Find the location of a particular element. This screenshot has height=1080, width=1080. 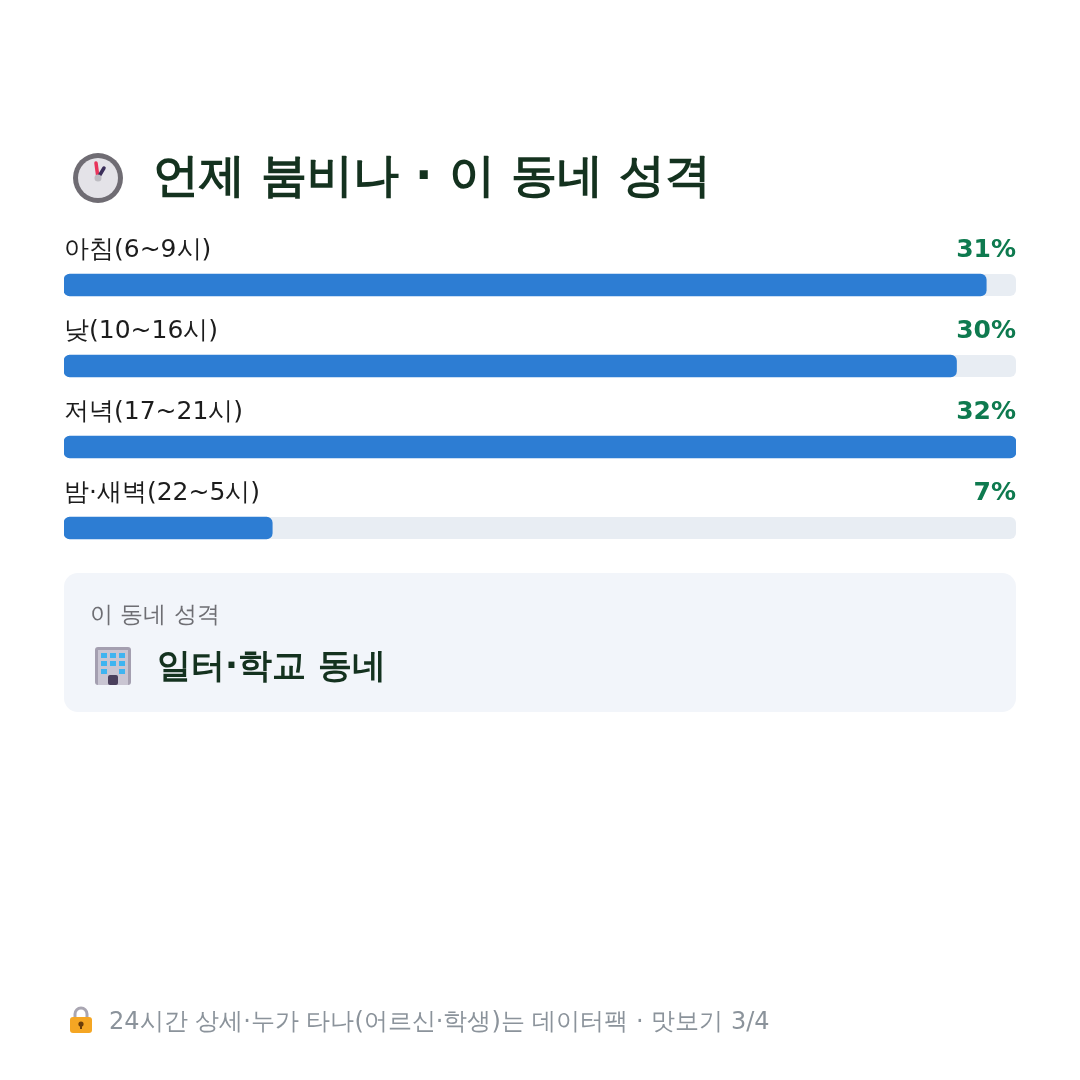

y-tick-label: 아침(6~9시) is located at coordinates (138, 248).